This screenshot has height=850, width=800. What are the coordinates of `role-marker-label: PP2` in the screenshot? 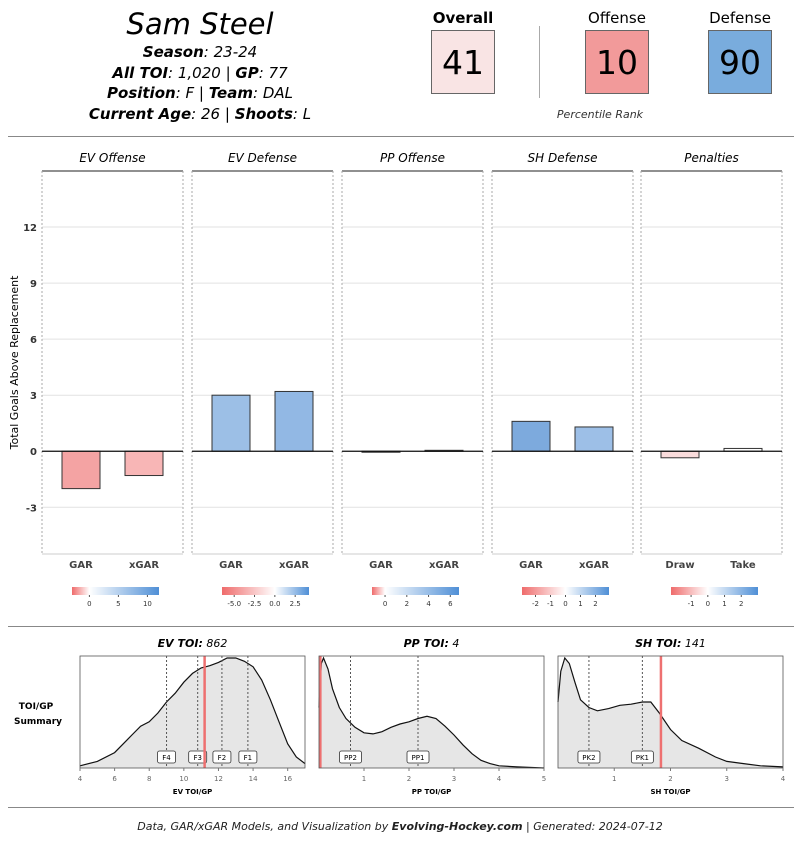 It's located at (350, 758).